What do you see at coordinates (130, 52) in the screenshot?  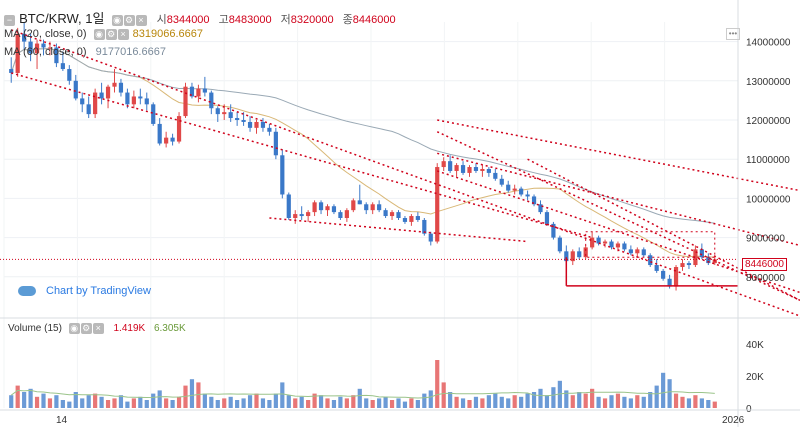 I see `ma2-value: 9177016.6667` at bounding box center [130, 52].